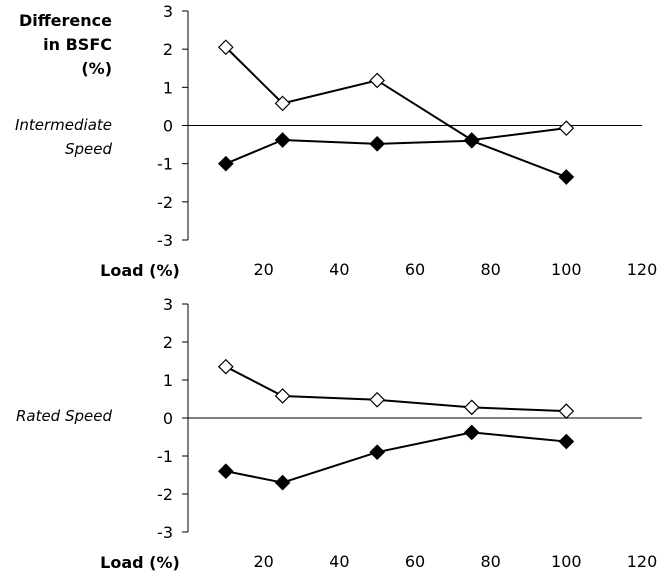 The height and width of the screenshot is (575, 664). What do you see at coordinates (64, 416) in the screenshot?
I see `panel-label-line: Rated Speed` at bounding box center [64, 416].